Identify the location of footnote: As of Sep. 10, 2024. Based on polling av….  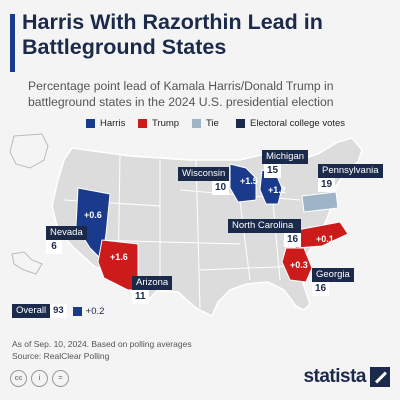
(102, 350).